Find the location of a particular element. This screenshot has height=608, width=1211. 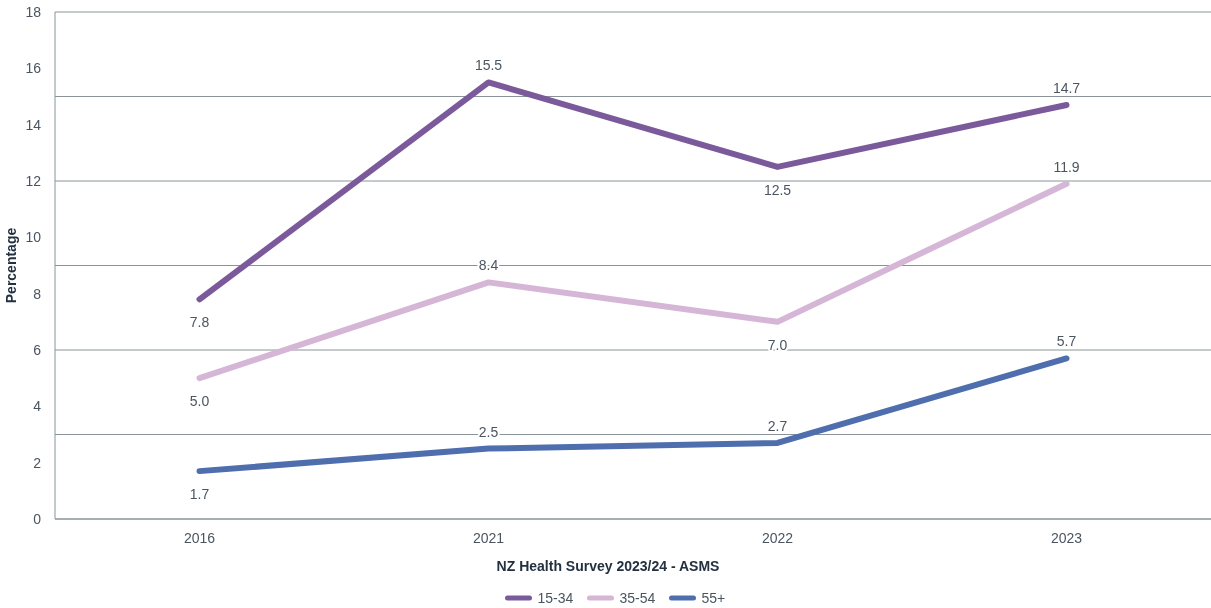

data-label: 12.5 is located at coordinates (777, 189).